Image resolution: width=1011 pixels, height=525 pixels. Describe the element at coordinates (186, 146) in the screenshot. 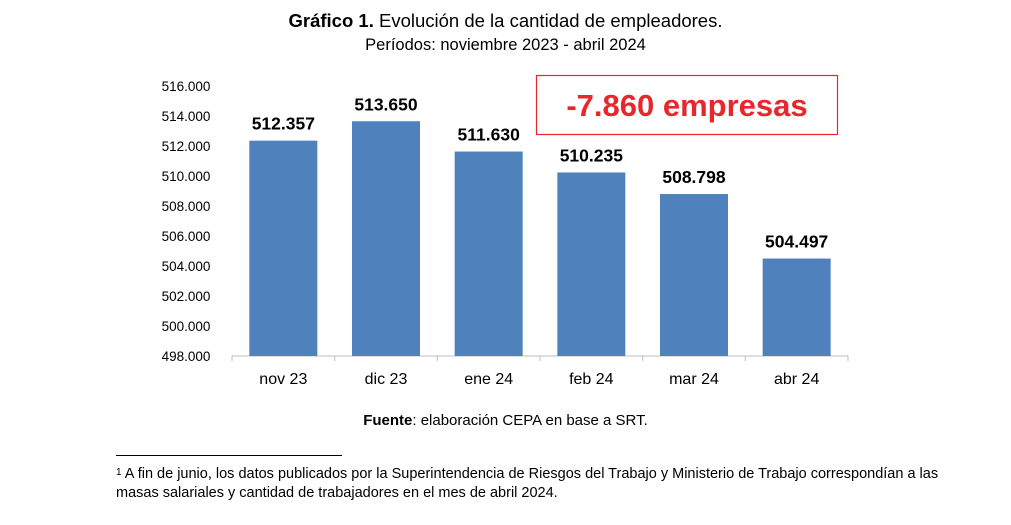

I see `y-tick-label: 512.000` at that location.